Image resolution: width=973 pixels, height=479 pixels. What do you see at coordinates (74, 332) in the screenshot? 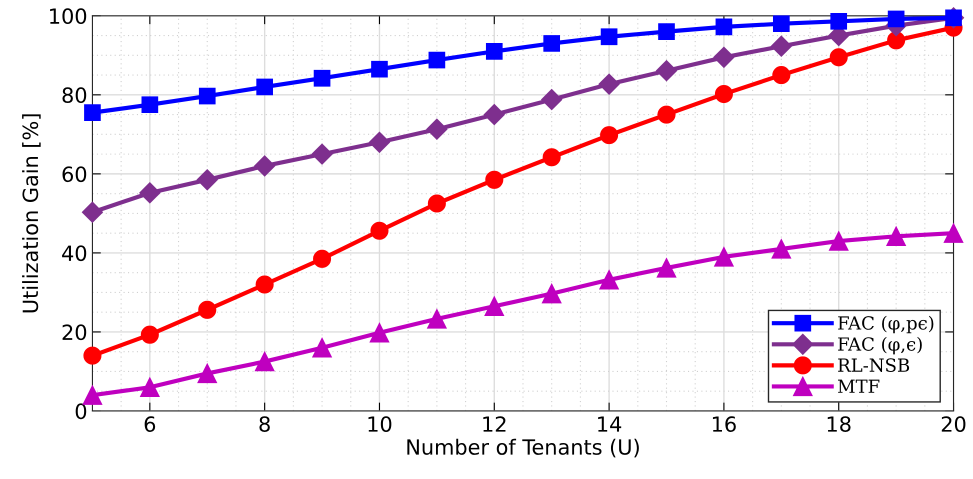
I see `y-tick-label: 20` at bounding box center [74, 332].